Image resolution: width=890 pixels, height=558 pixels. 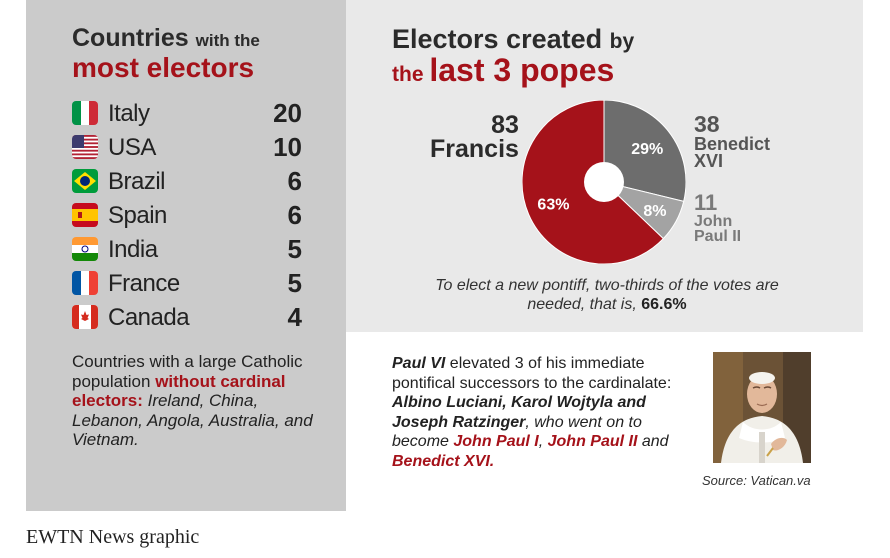 I want to click on pie-center-hole, so click(x=604, y=182).